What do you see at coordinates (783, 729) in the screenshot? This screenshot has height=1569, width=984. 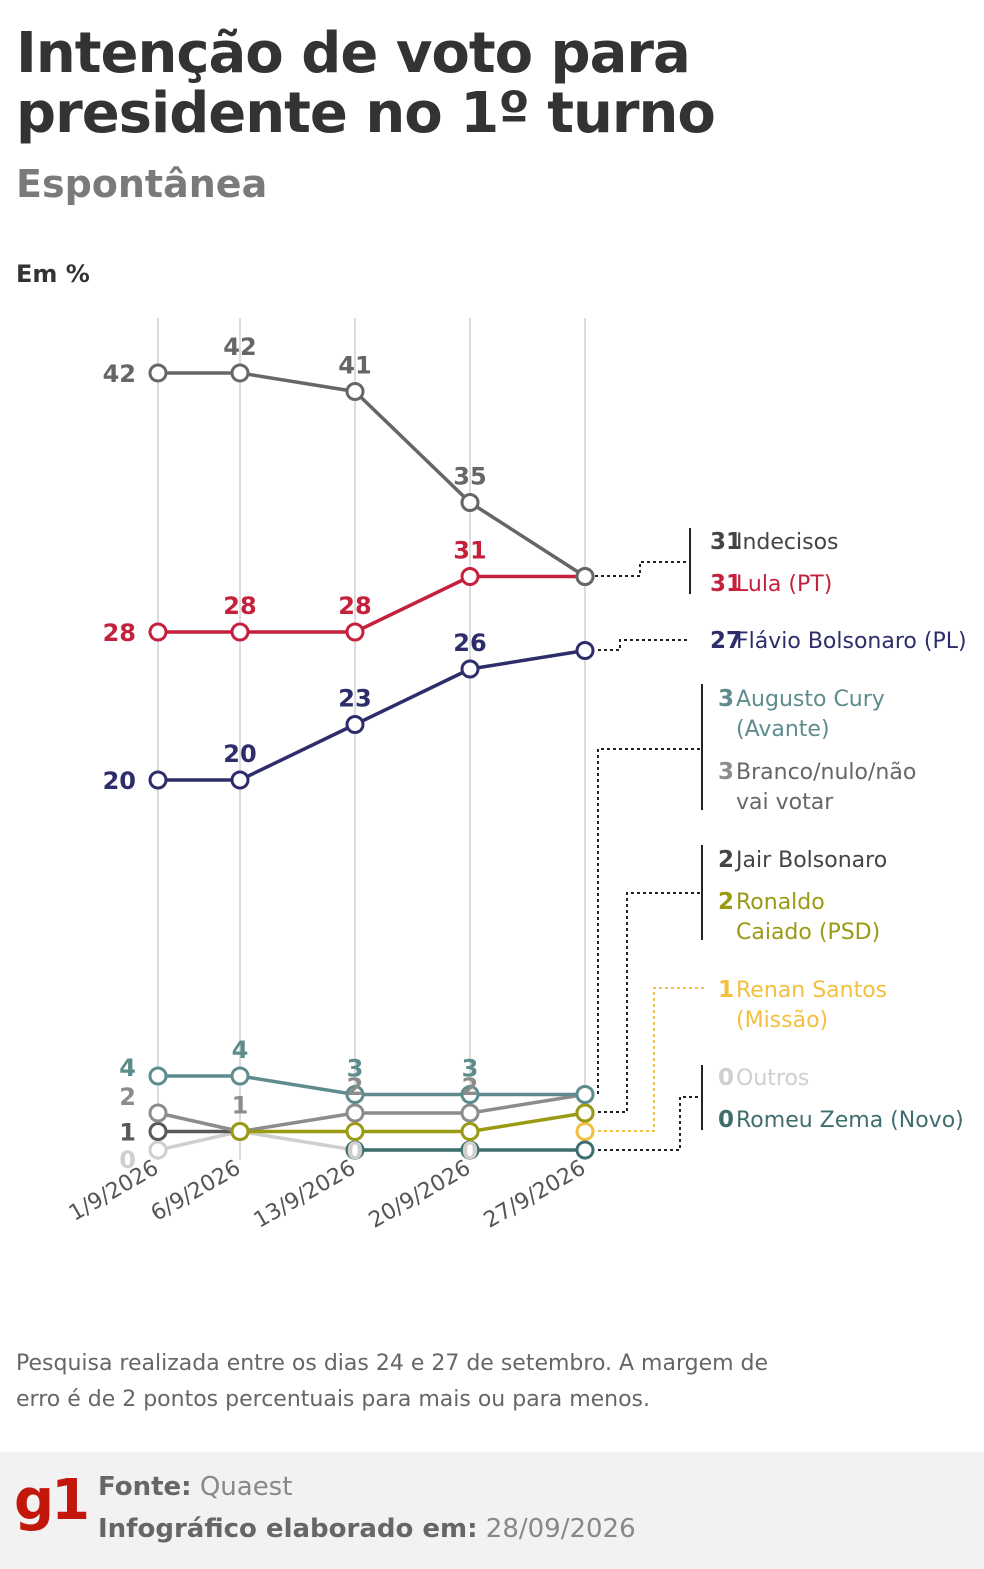 I see `end-label-augusto-cury-avante: (Avante)` at bounding box center [783, 729].